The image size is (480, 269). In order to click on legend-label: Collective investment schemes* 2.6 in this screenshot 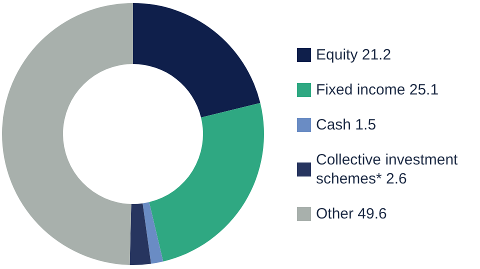, I will do `click(389, 170)`.